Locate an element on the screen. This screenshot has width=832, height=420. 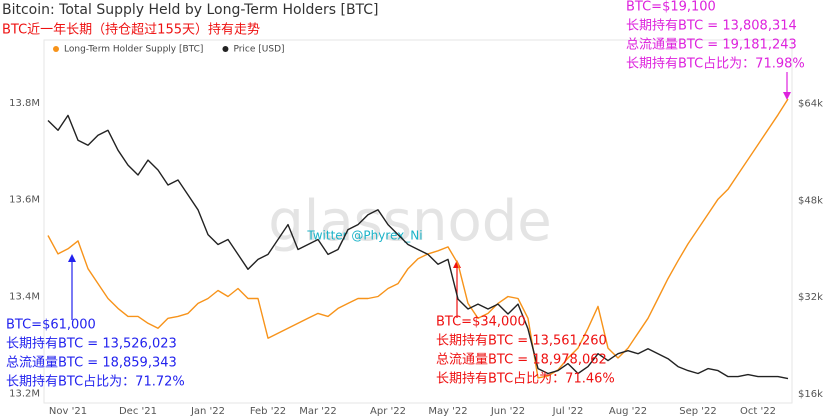
y-tick-label: 13.6M is located at coordinates (24, 200).